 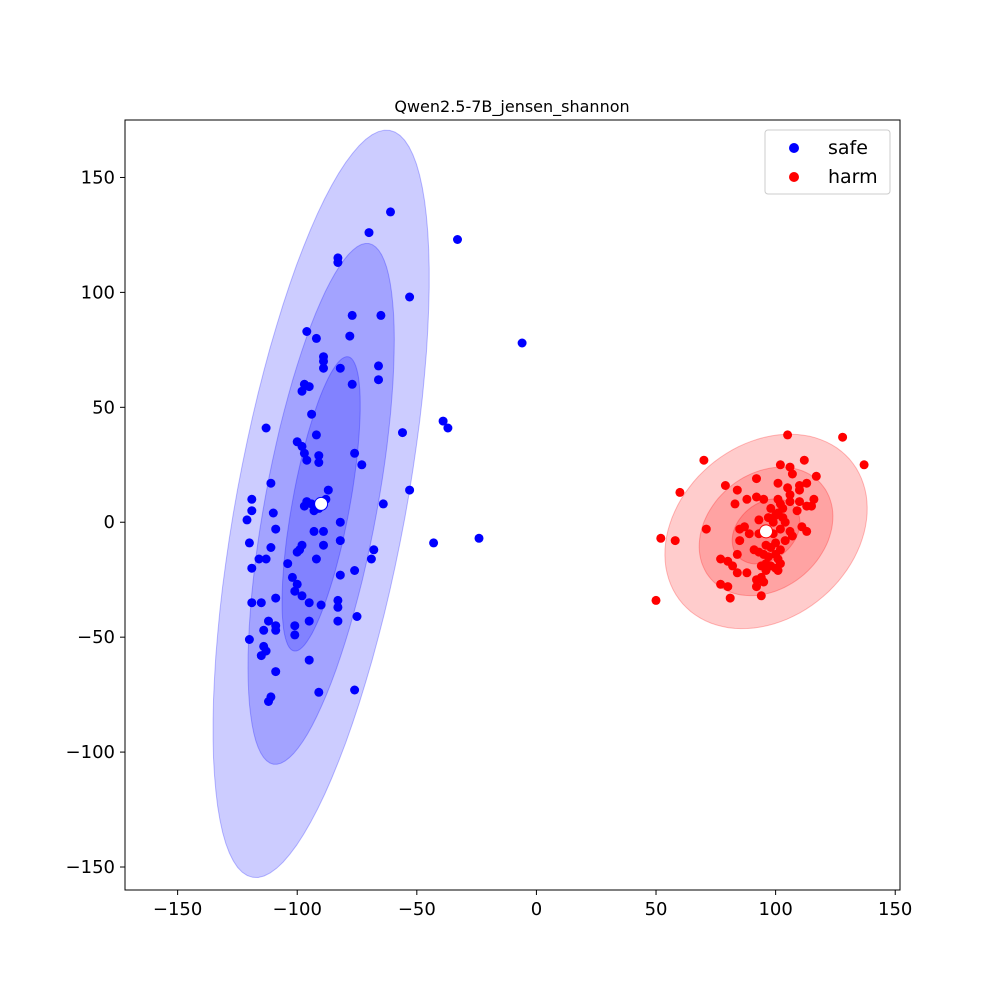 I want to click on y-tick-label: 0, so click(x=109, y=522).